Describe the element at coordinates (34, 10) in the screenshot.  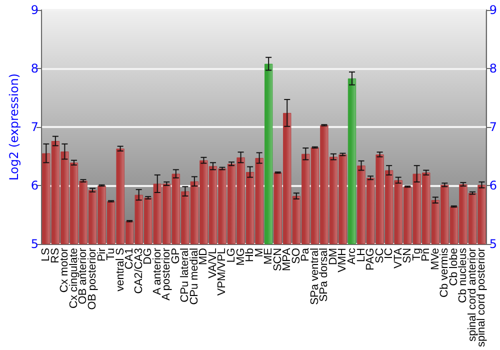
I see `y-tick-label: 9` at that location.